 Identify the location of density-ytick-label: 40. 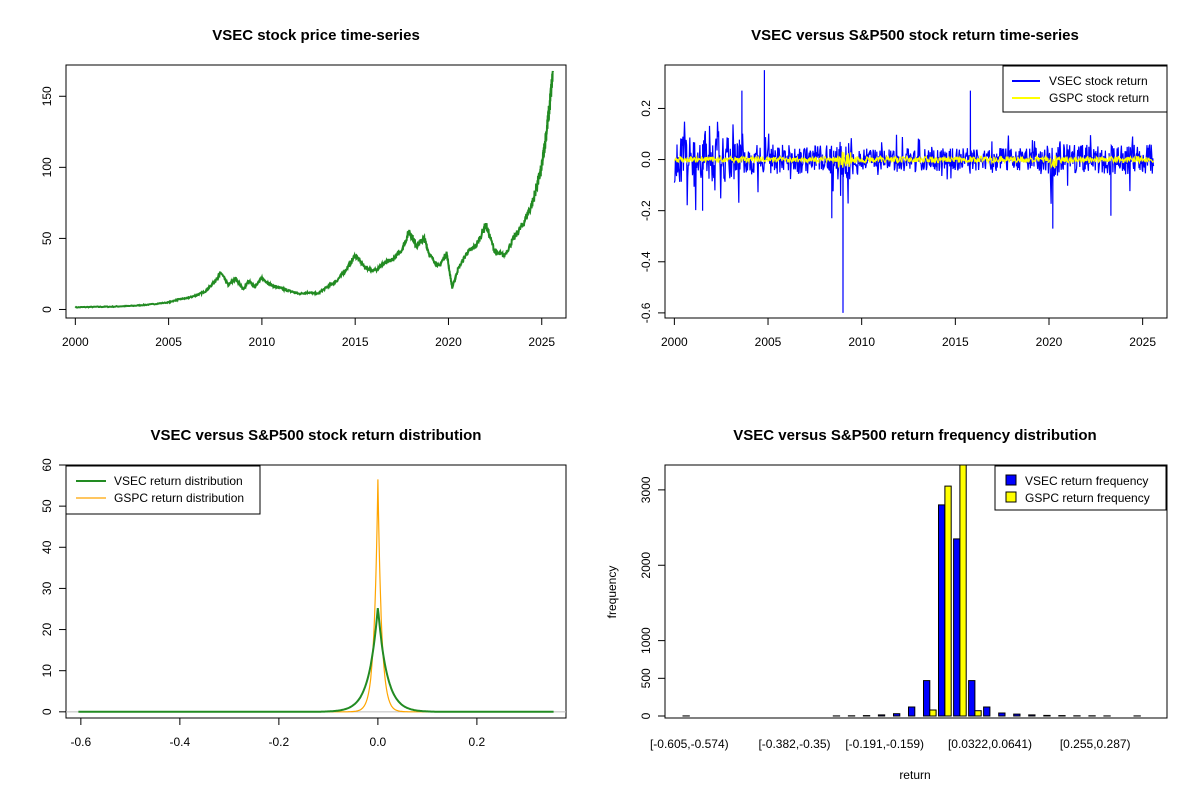
(47, 547).